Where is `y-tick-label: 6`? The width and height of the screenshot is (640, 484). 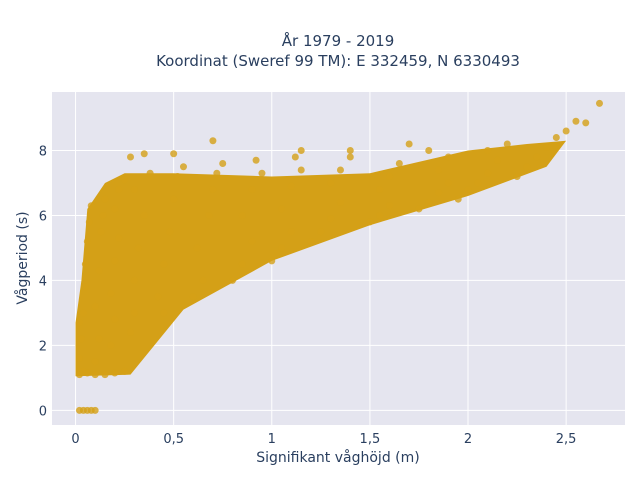
y-tick-label: 6 is located at coordinates (43, 216).